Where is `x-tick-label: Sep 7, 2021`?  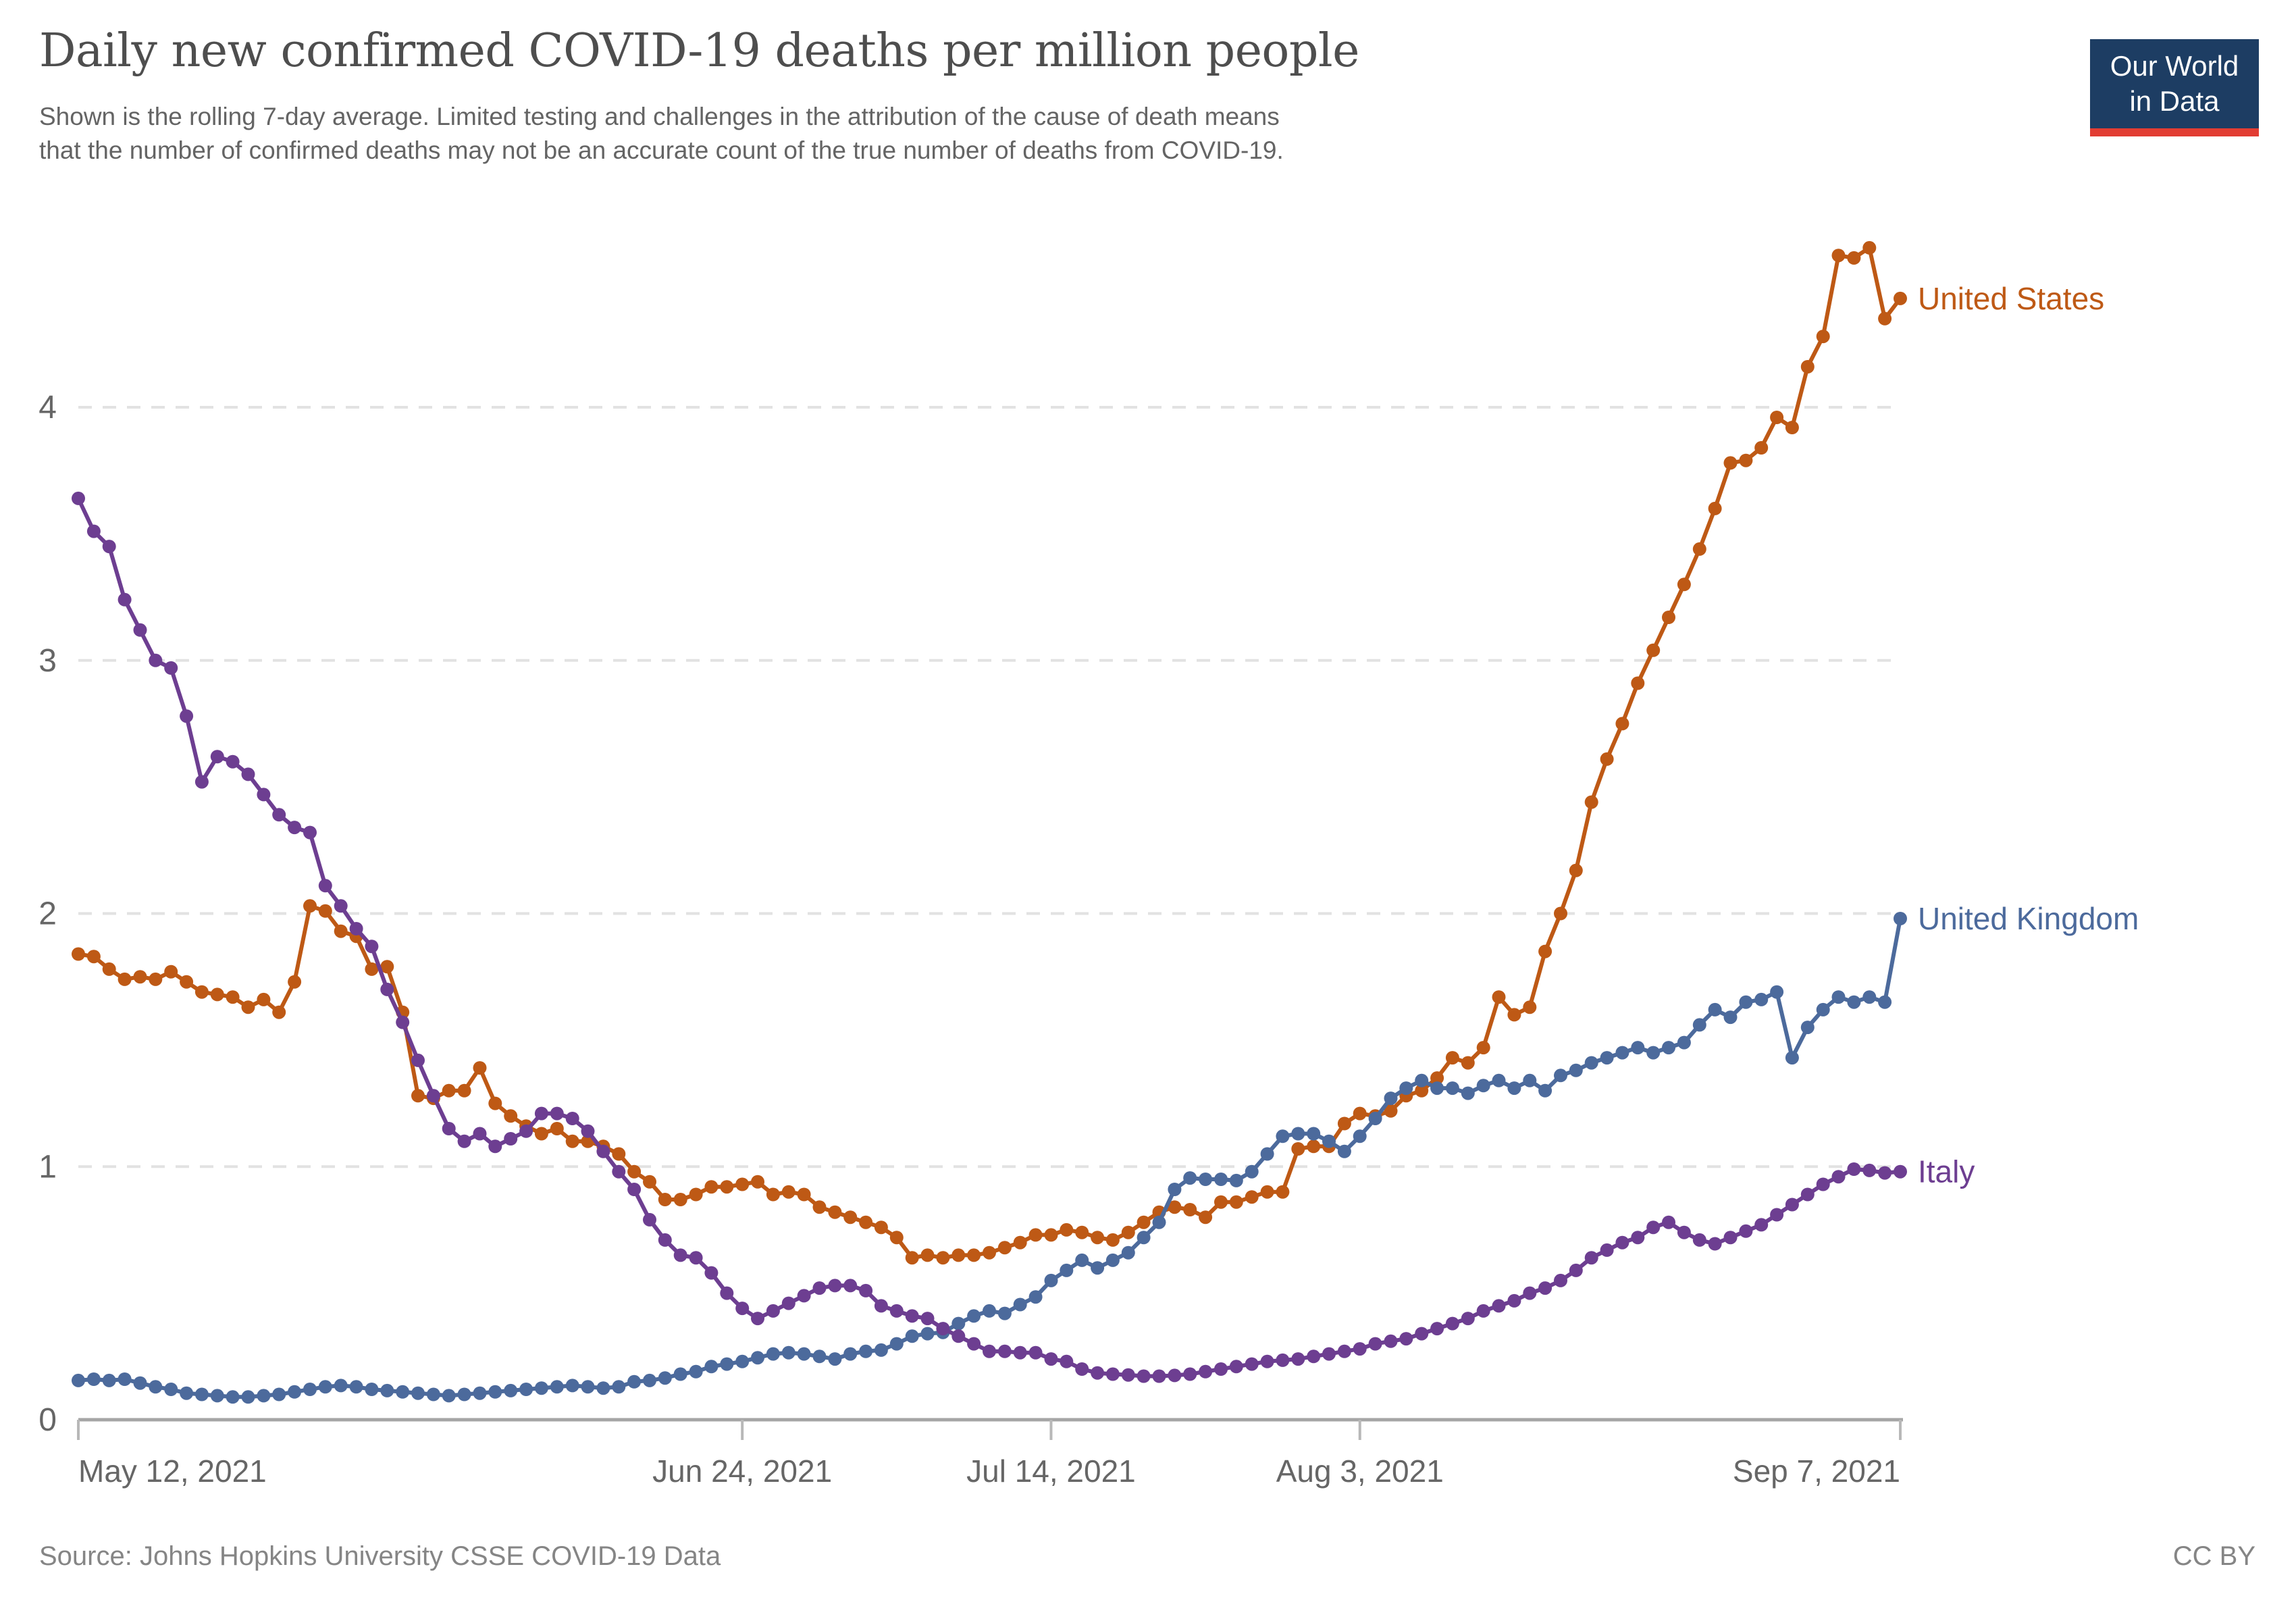 x-tick-label: Sep 7, 2021 is located at coordinates (1816, 1471).